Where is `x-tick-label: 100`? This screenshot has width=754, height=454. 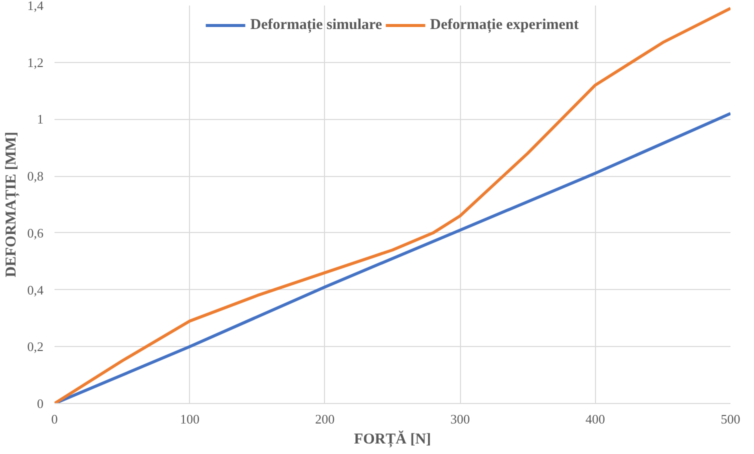 x-tick-label: 100 is located at coordinates (190, 419).